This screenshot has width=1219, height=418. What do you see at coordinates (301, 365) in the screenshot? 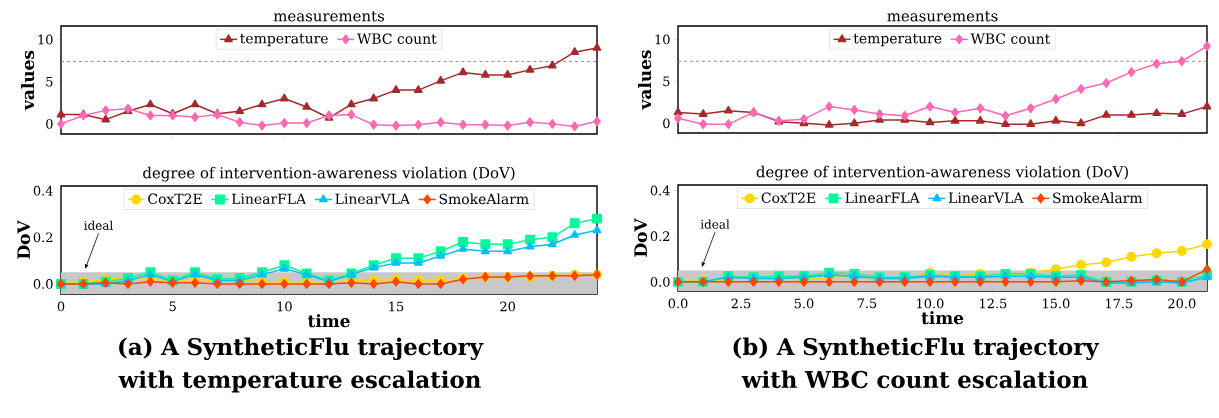
I see `text: (a) A SyntheticFlu trajectory with temperature escalation` at bounding box center [301, 365].